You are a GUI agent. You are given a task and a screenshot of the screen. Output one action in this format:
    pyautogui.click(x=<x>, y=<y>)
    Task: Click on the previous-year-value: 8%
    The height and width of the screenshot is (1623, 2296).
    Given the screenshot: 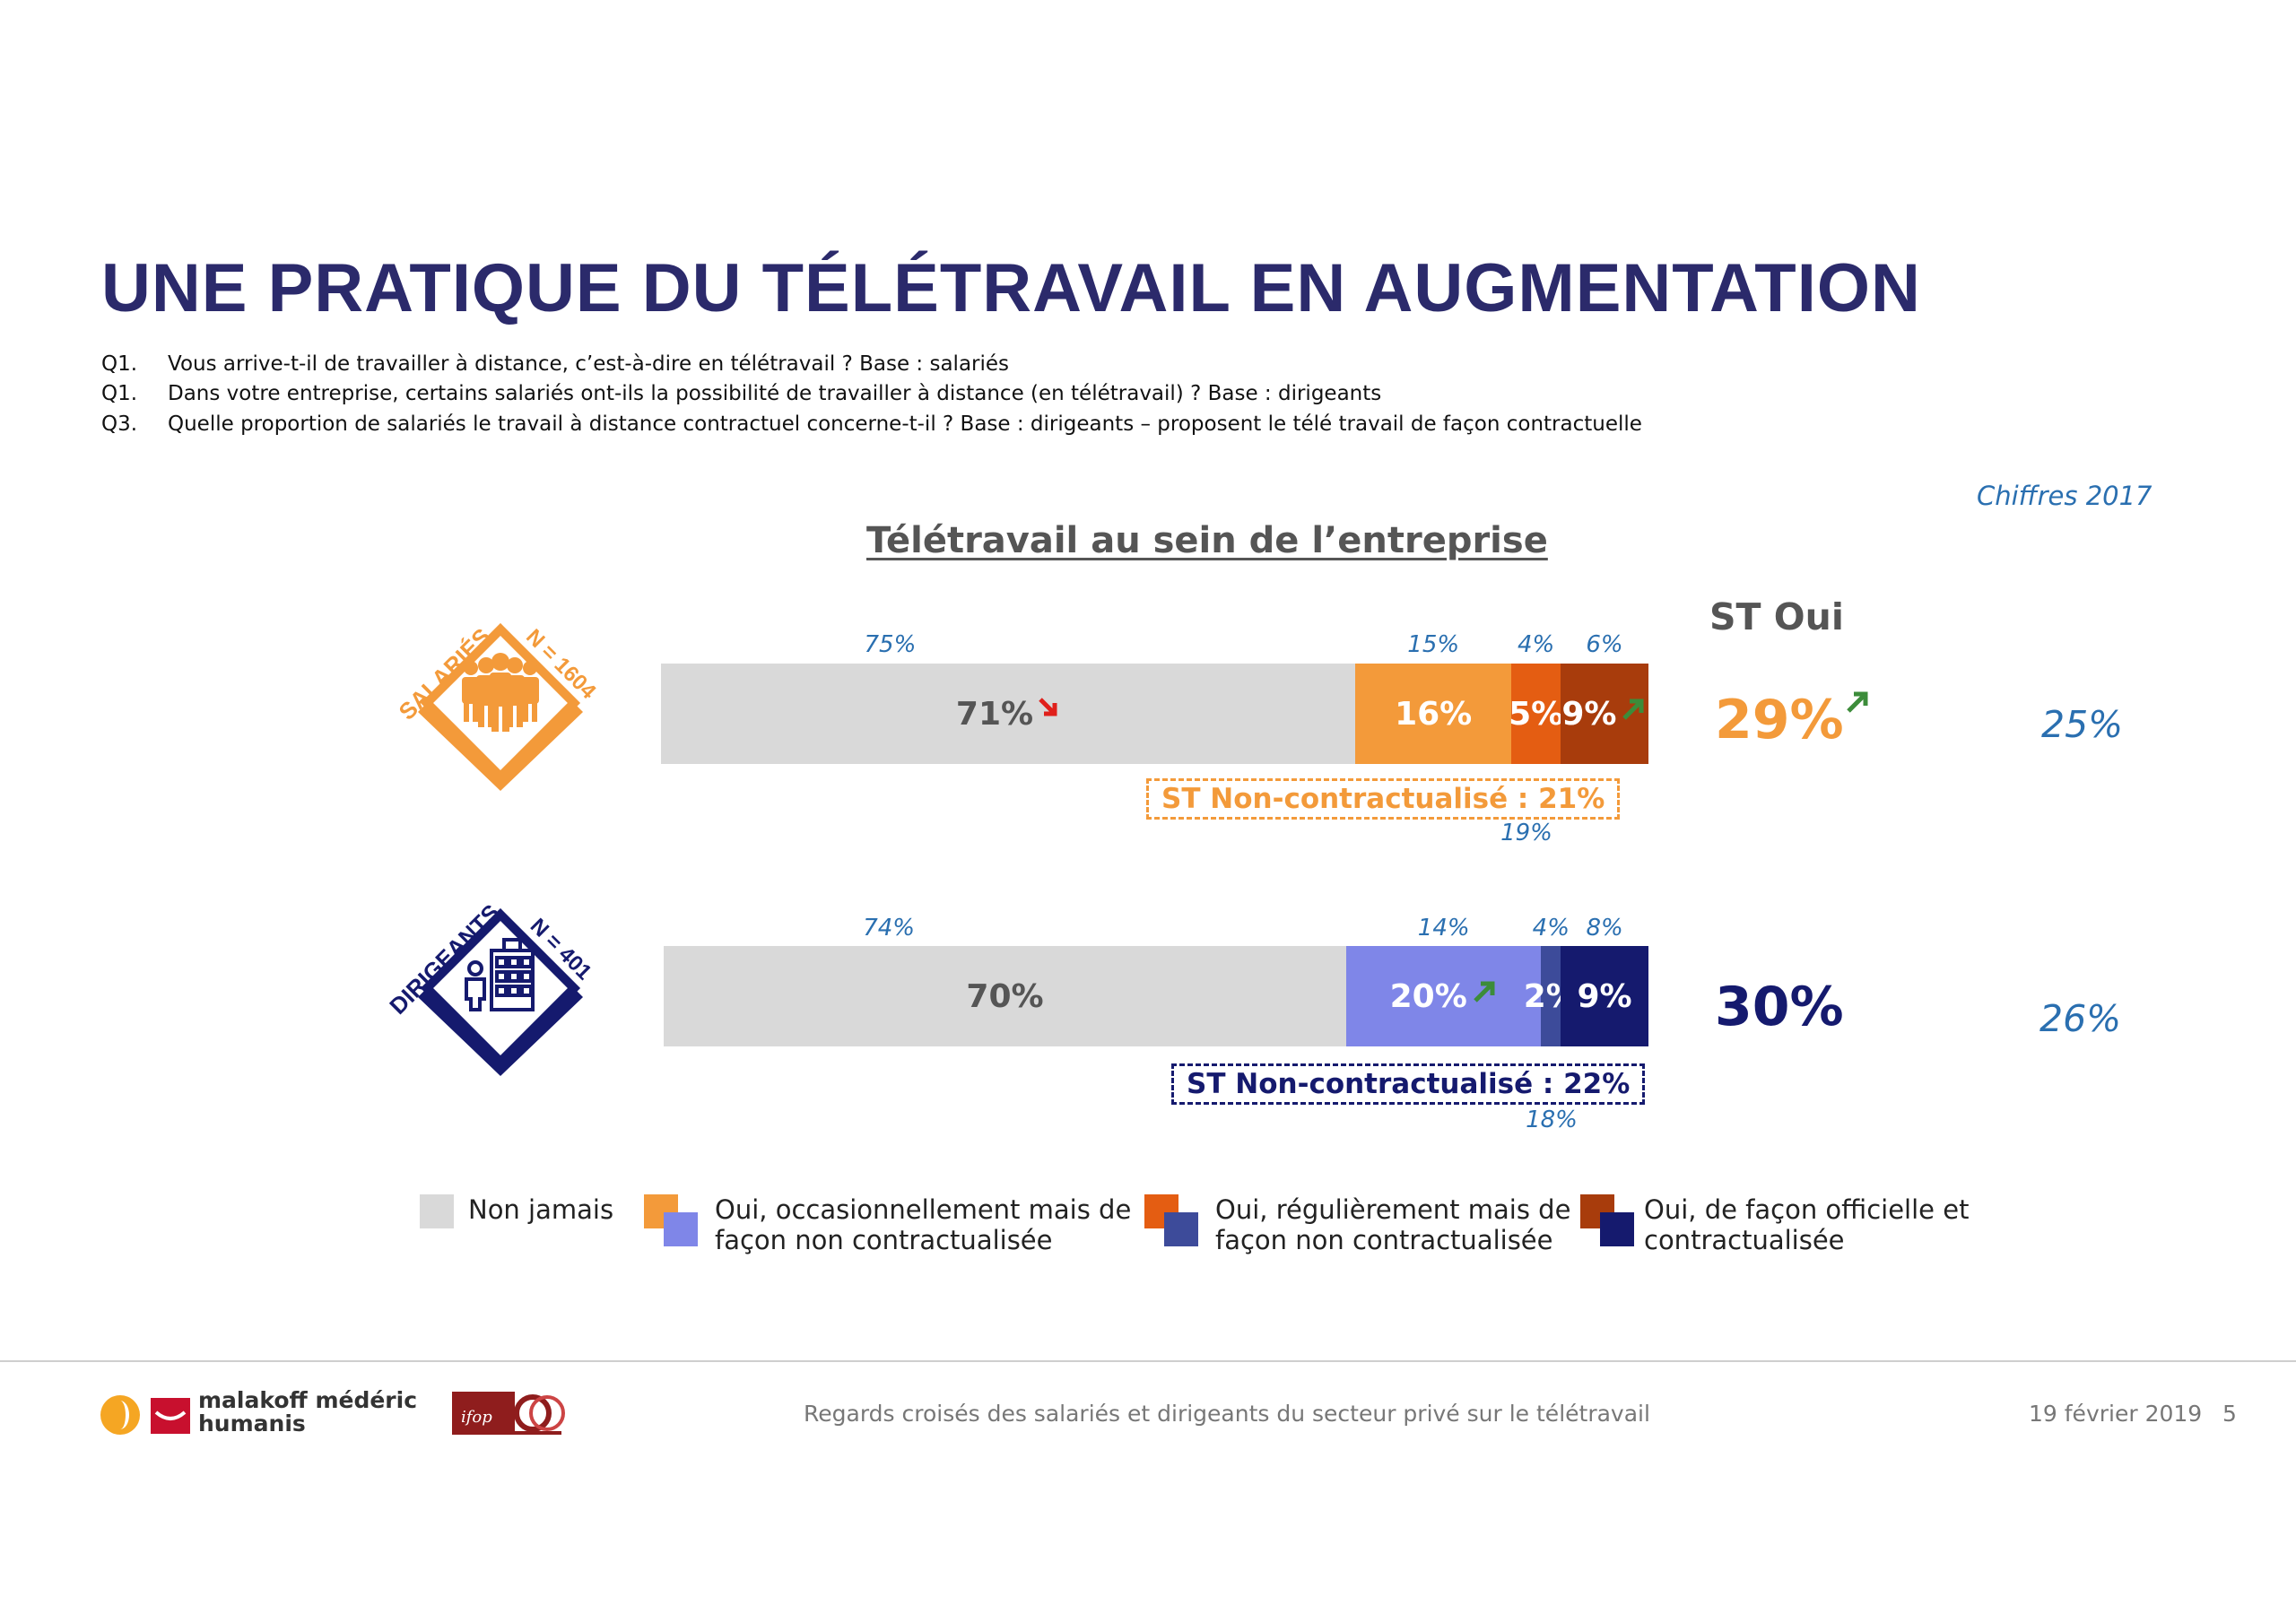 What is the action you would take?
    pyautogui.click(x=1604, y=928)
    